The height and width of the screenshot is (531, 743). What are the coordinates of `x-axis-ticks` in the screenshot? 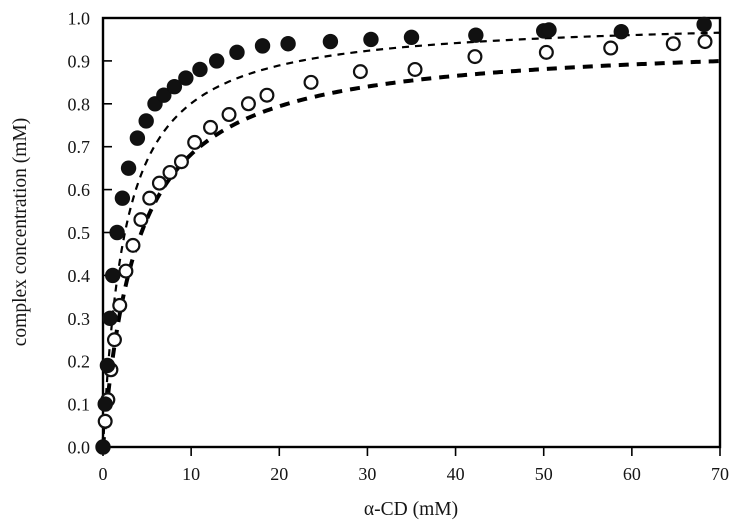 It's located at (411, 451).